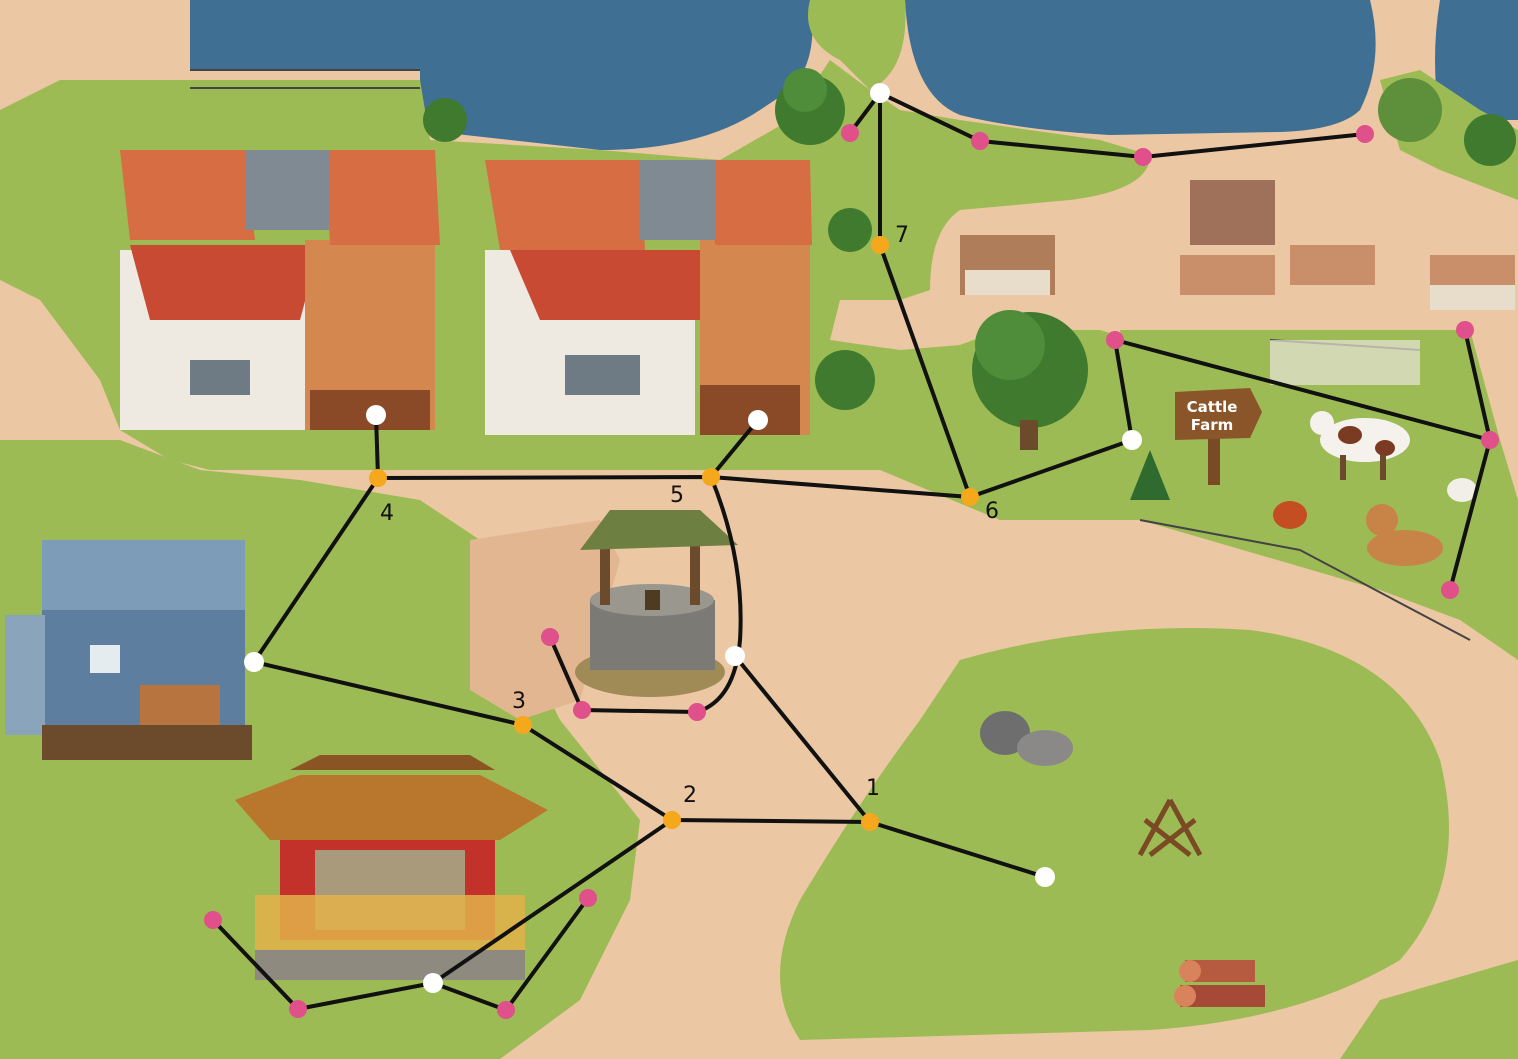 This screenshot has width=1518, height=1059. Describe the element at coordinates (1026, 738) in the screenshot. I see `rock-icon` at that location.